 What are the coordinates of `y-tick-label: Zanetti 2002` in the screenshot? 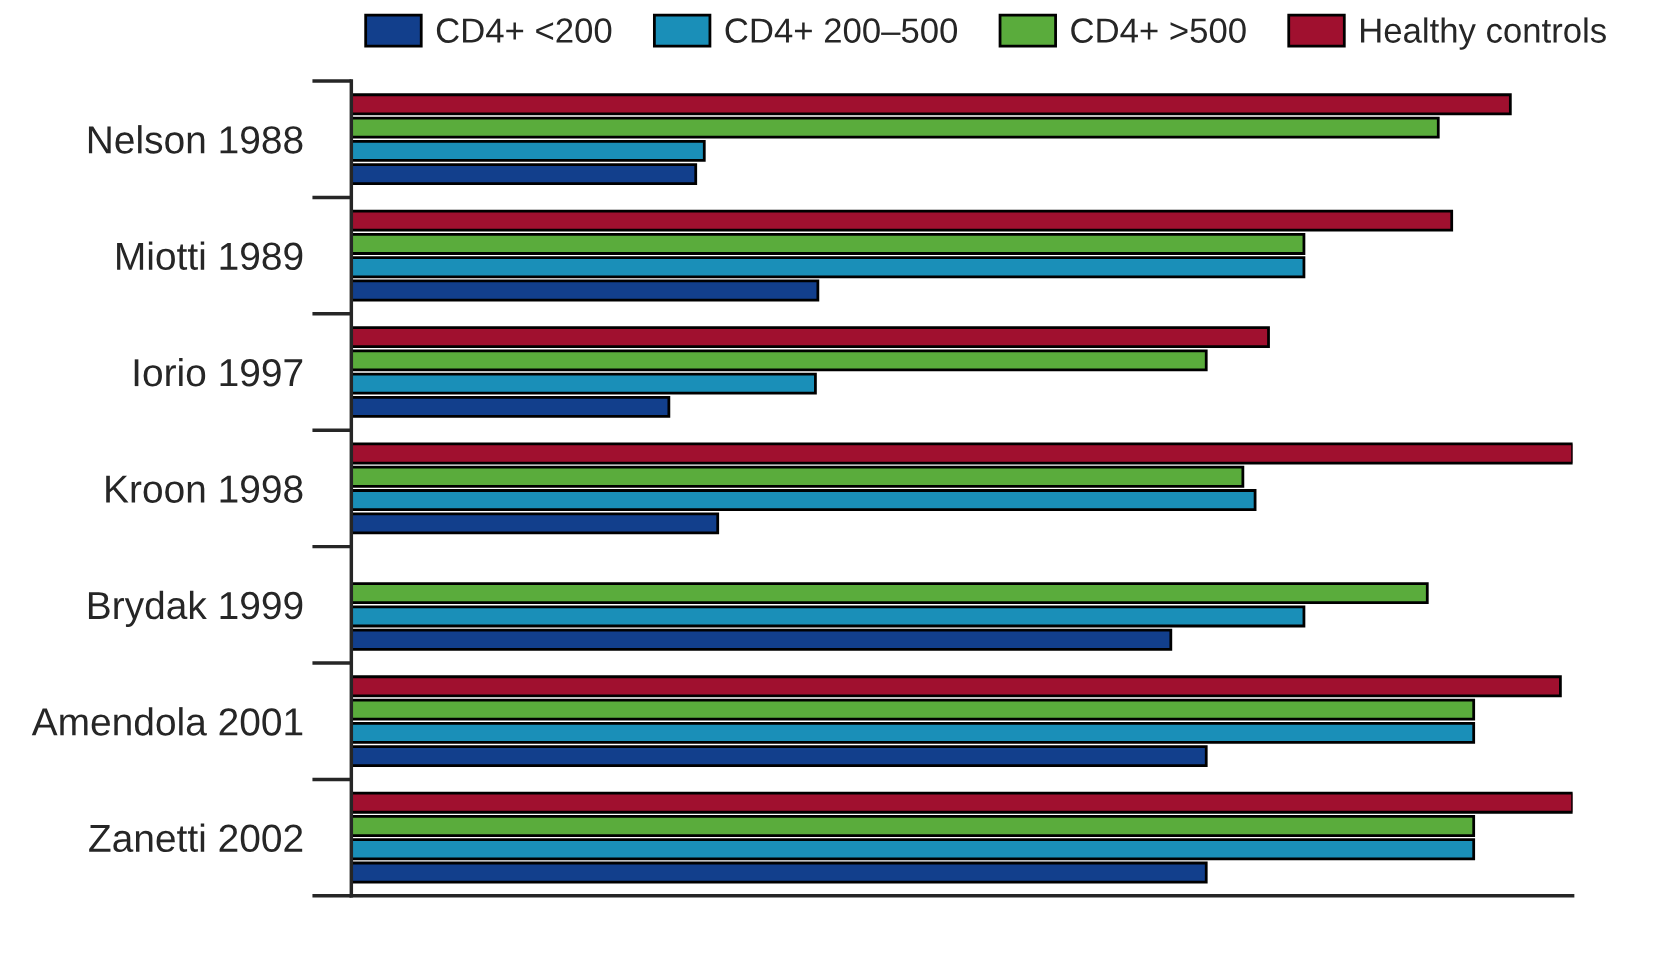 It's located at (196, 838).